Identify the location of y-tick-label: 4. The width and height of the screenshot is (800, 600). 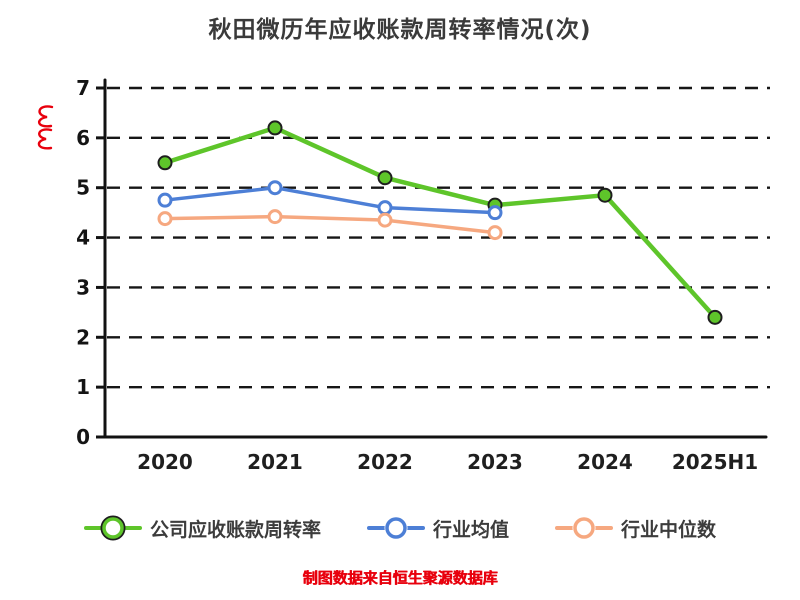
(83, 238).